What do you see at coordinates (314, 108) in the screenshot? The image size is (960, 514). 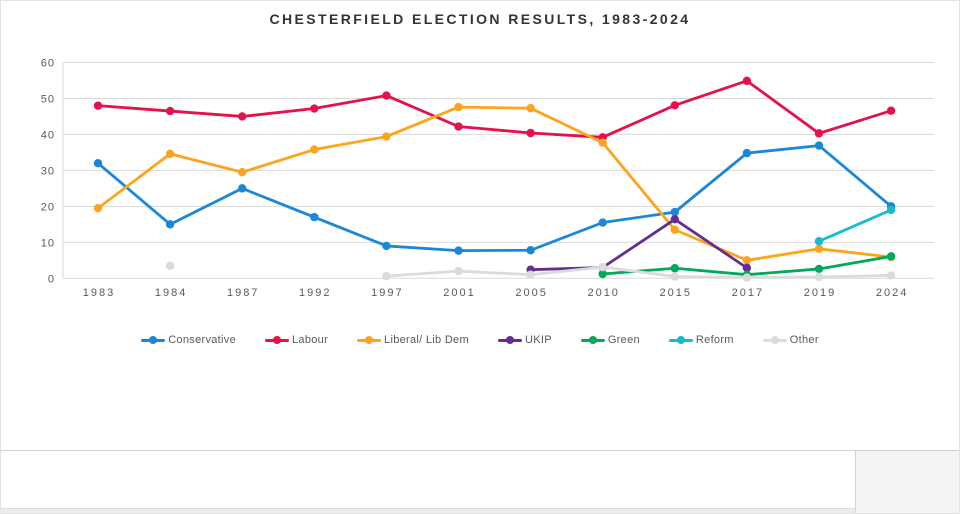 I see `data-point-labour-1992` at bounding box center [314, 108].